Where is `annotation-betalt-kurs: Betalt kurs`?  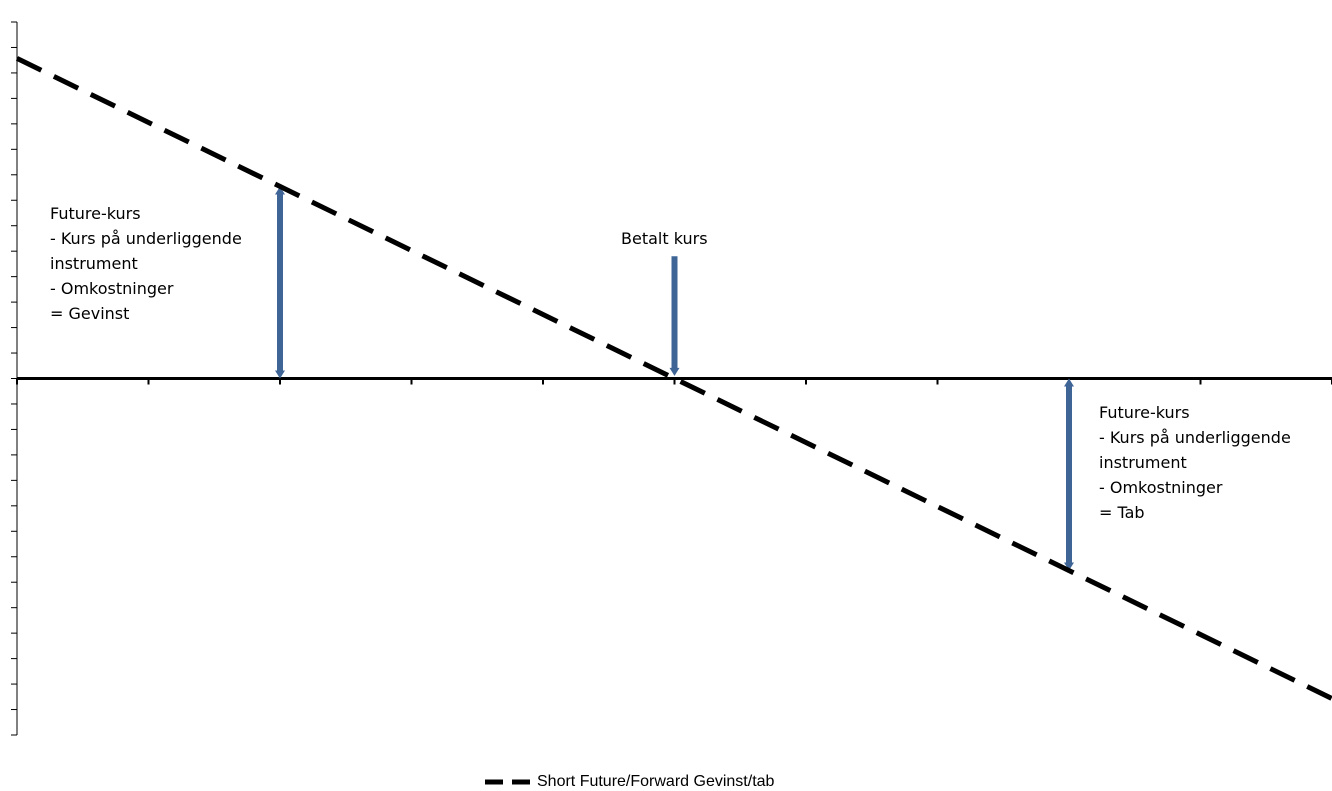 annotation-betalt-kurs: Betalt kurs is located at coordinates (664, 238).